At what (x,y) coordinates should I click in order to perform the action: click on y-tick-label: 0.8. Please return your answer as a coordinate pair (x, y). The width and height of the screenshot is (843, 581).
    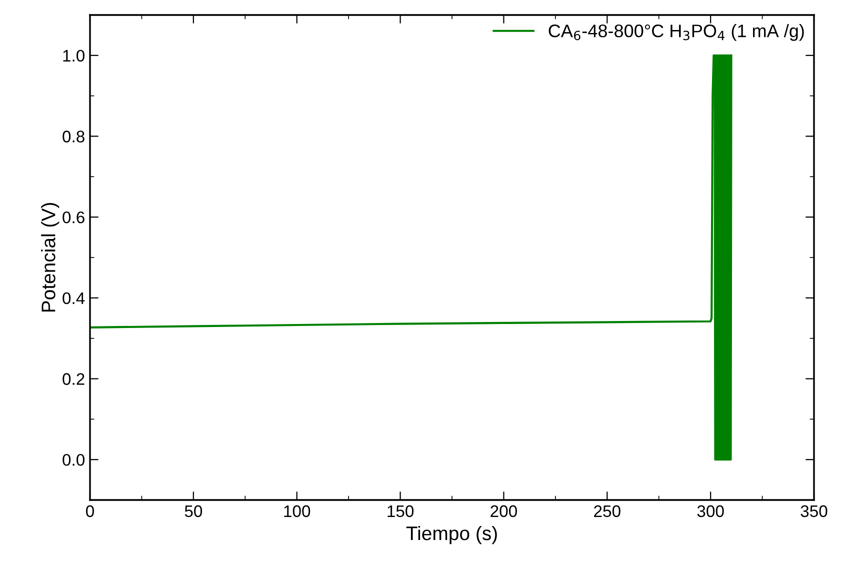
    Looking at the image, I should click on (73, 136).